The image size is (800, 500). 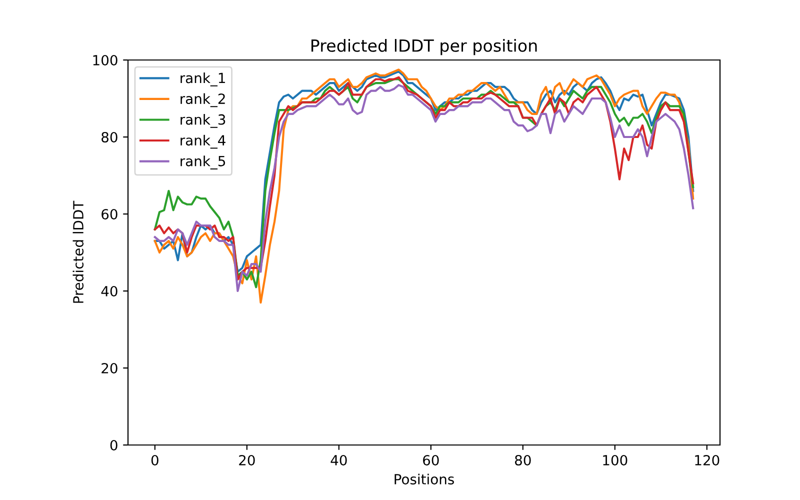 I want to click on x-tick-label: 0, so click(x=154, y=460).